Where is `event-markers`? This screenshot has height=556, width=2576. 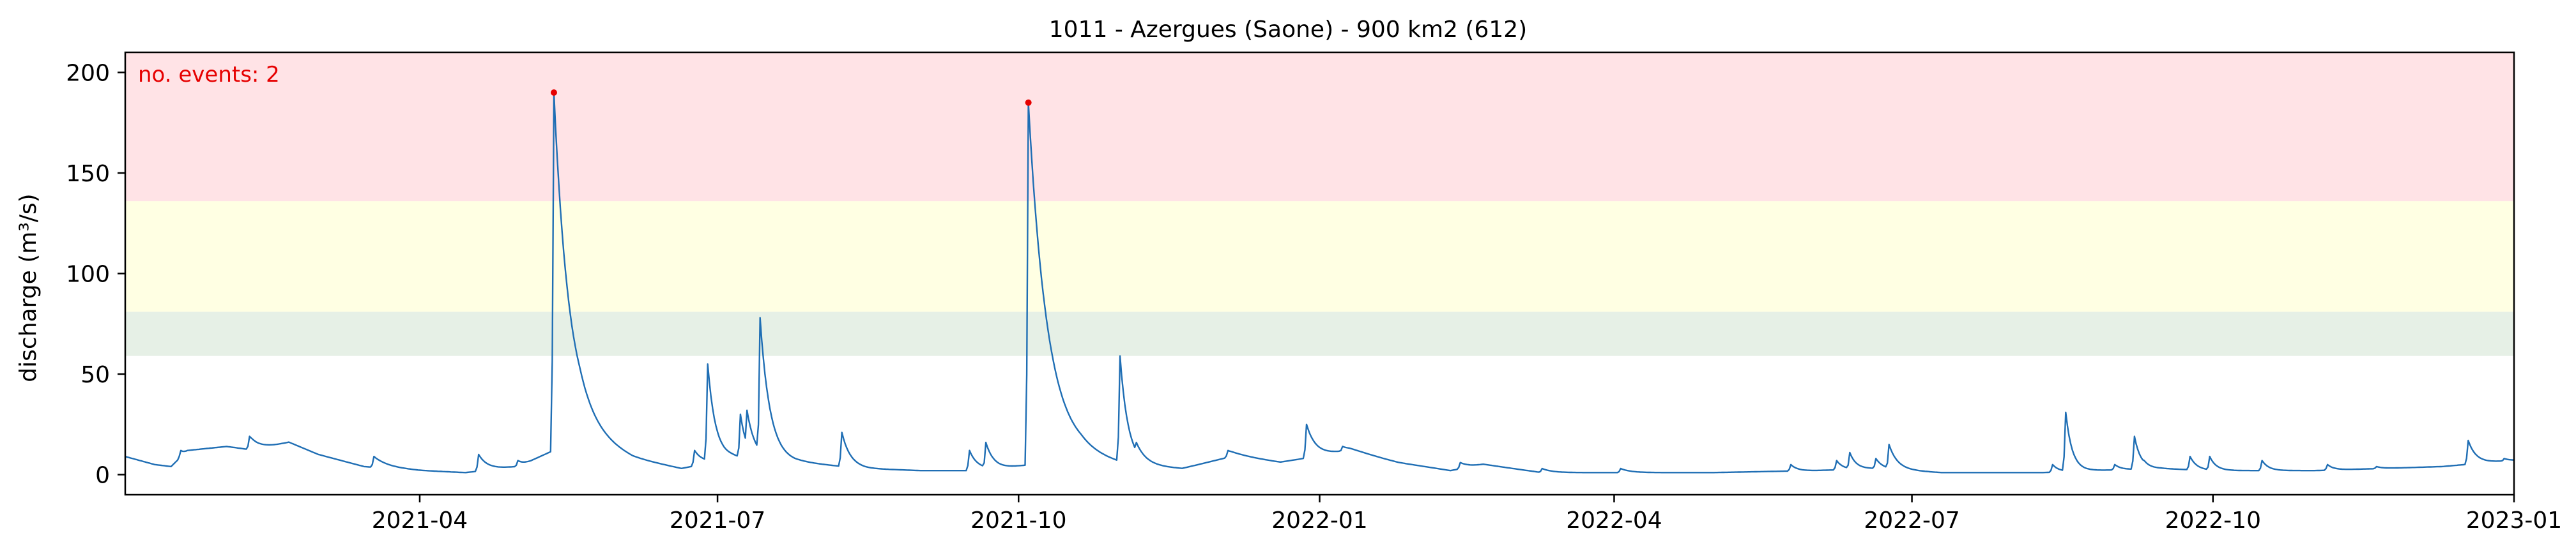
event-markers is located at coordinates (791, 98).